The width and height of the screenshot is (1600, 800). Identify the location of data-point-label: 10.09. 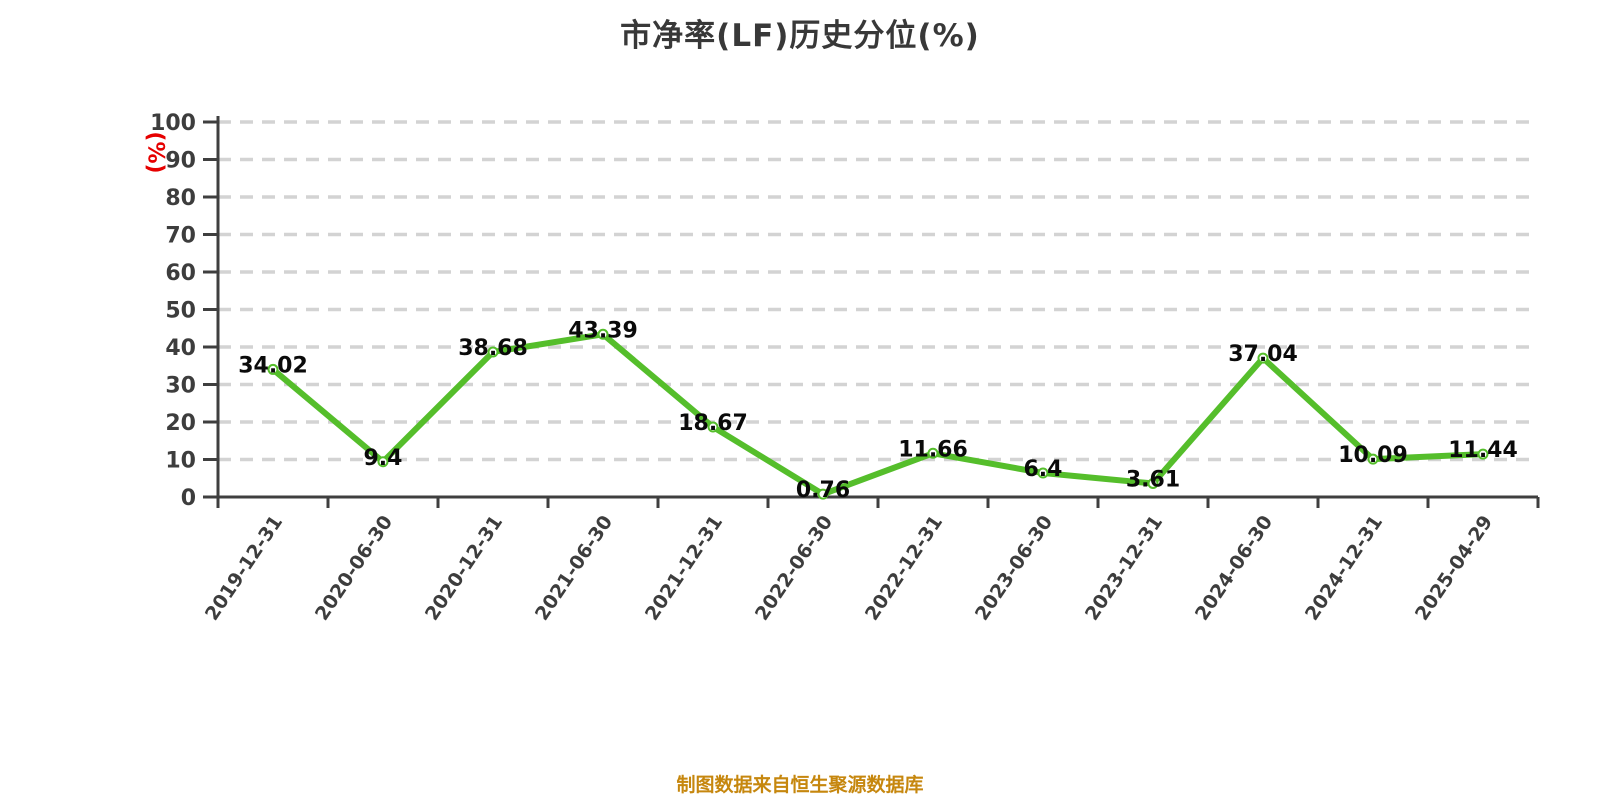
(1373, 455).